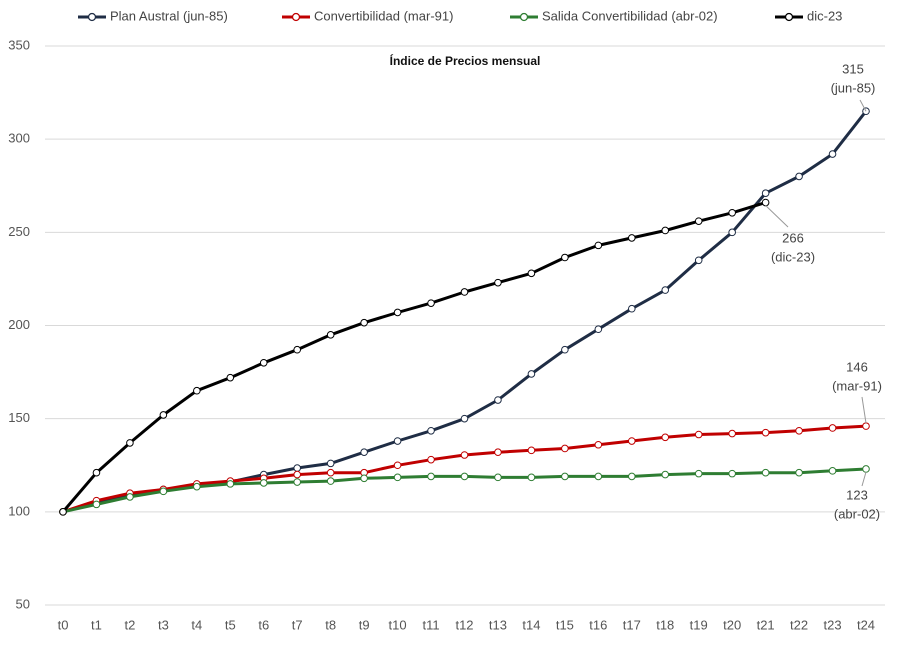 The width and height of the screenshot is (900, 653). I want to click on x-tick-label: t24, so click(866, 624).